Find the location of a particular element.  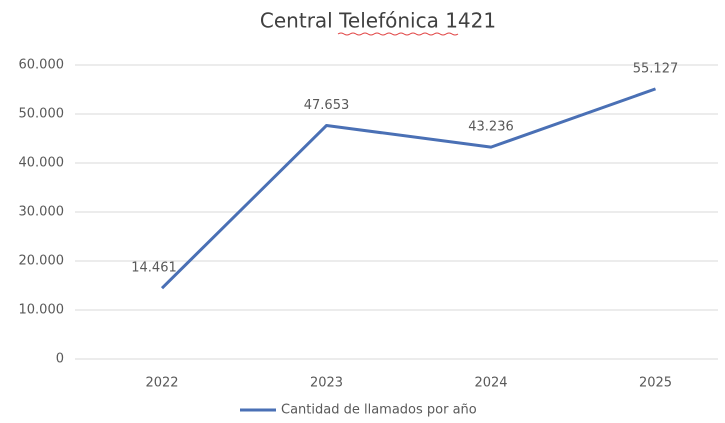

x-tick-label: 2023 is located at coordinates (326, 383).